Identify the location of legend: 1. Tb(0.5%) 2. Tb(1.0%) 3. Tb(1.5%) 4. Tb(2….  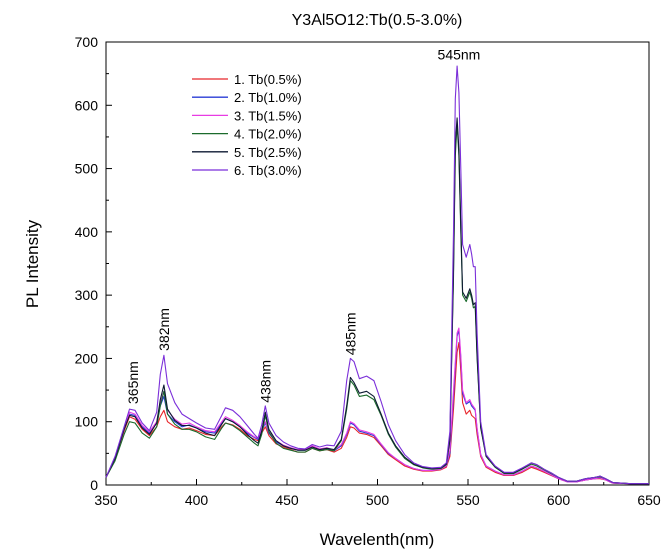
(247, 125).